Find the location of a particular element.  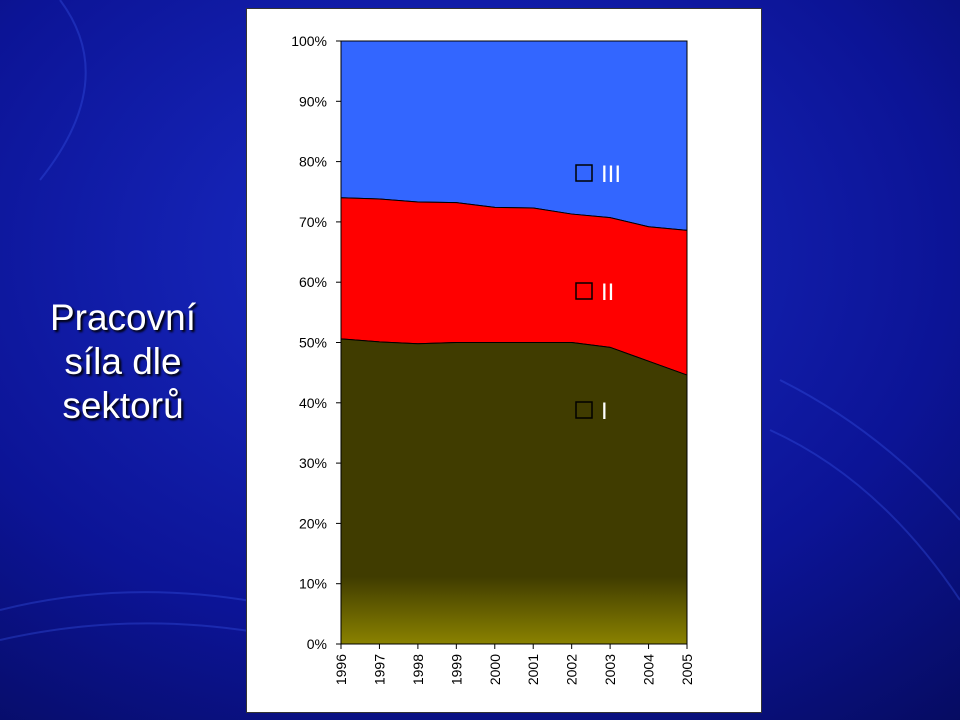

legend-item-III: III is located at coordinates (598, 174).